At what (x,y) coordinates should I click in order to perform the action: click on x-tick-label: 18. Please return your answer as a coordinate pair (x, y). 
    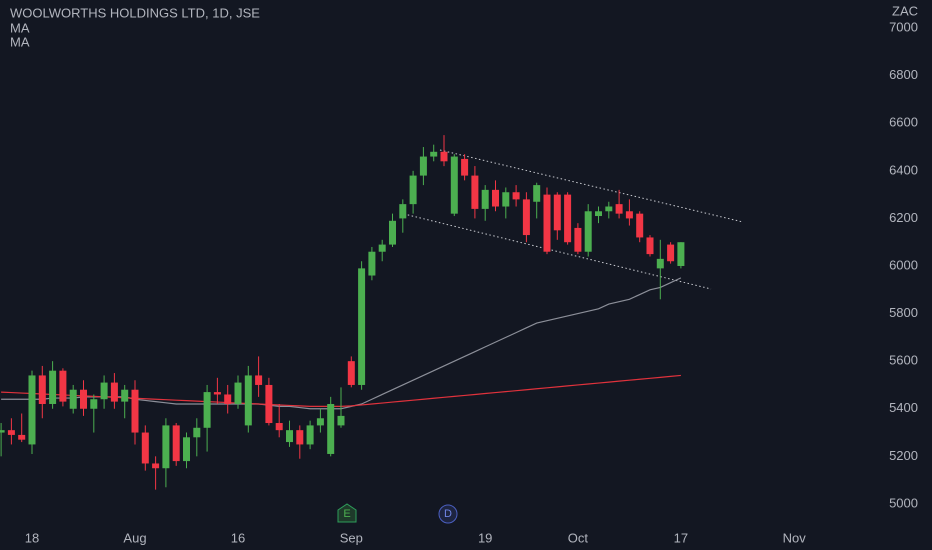
    Looking at the image, I should click on (32, 537).